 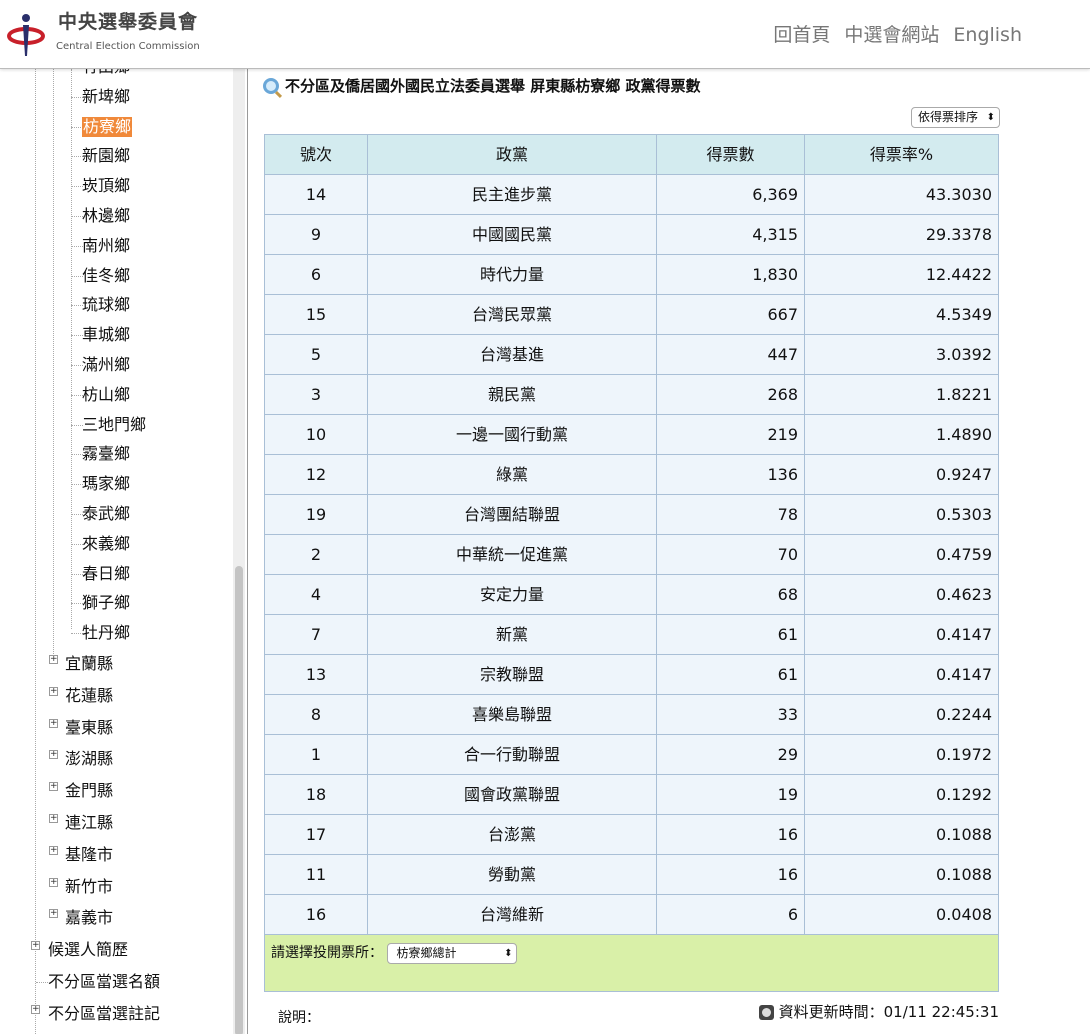 What do you see at coordinates (901, 754) in the screenshot?
I see `cell-rate: 0.1972` at bounding box center [901, 754].